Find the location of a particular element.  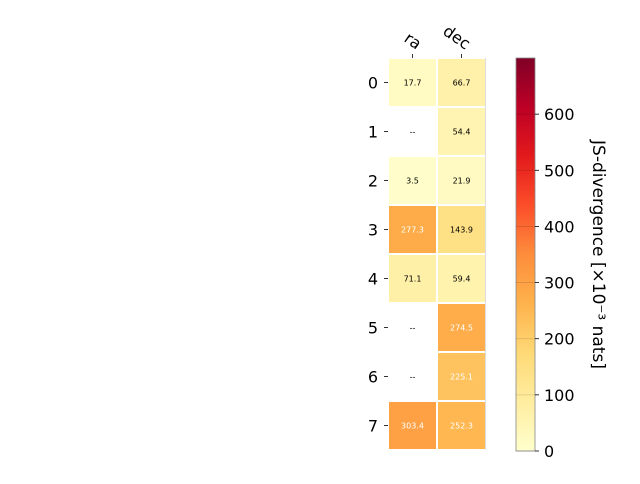

cell-value-label: 17.7 is located at coordinates (413, 83).